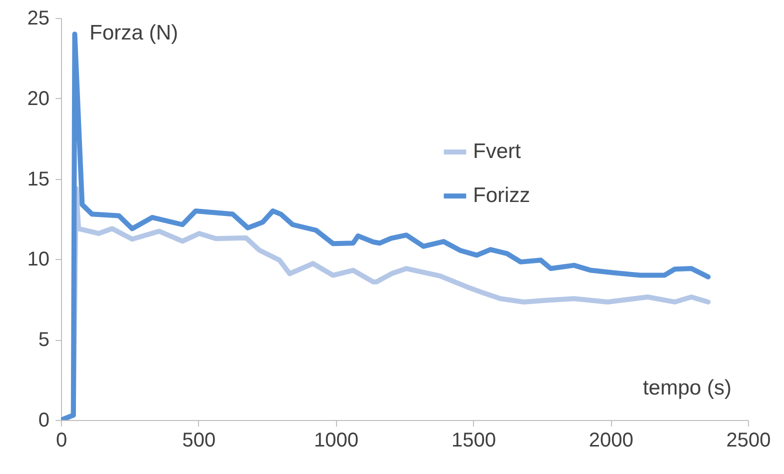 The height and width of the screenshot is (474, 784). I want to click on x-axis-title: tempo (s), so click(687, 388).